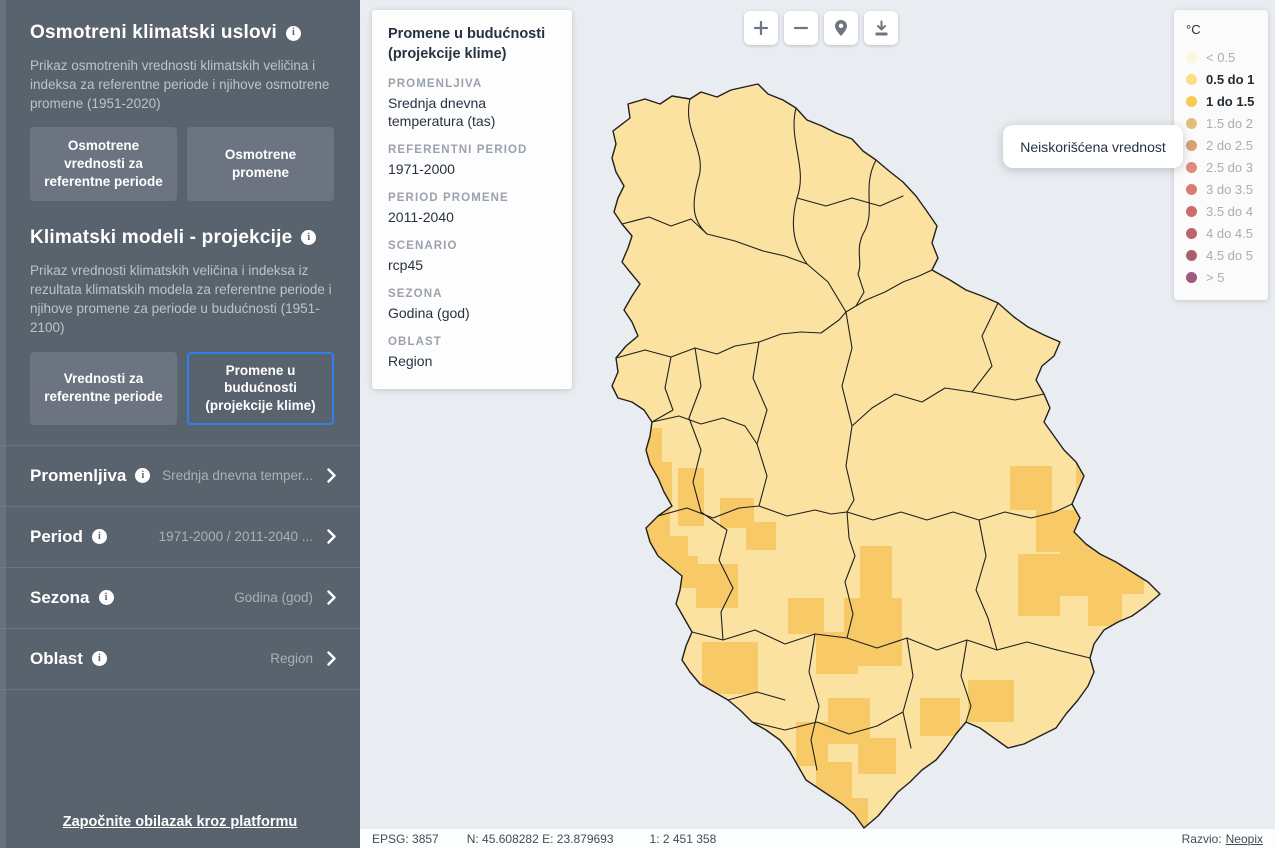  Describe the element at coordinates (448, 198) in the screenshot. I see `field-label: PERIOD PROMENE` at that location.